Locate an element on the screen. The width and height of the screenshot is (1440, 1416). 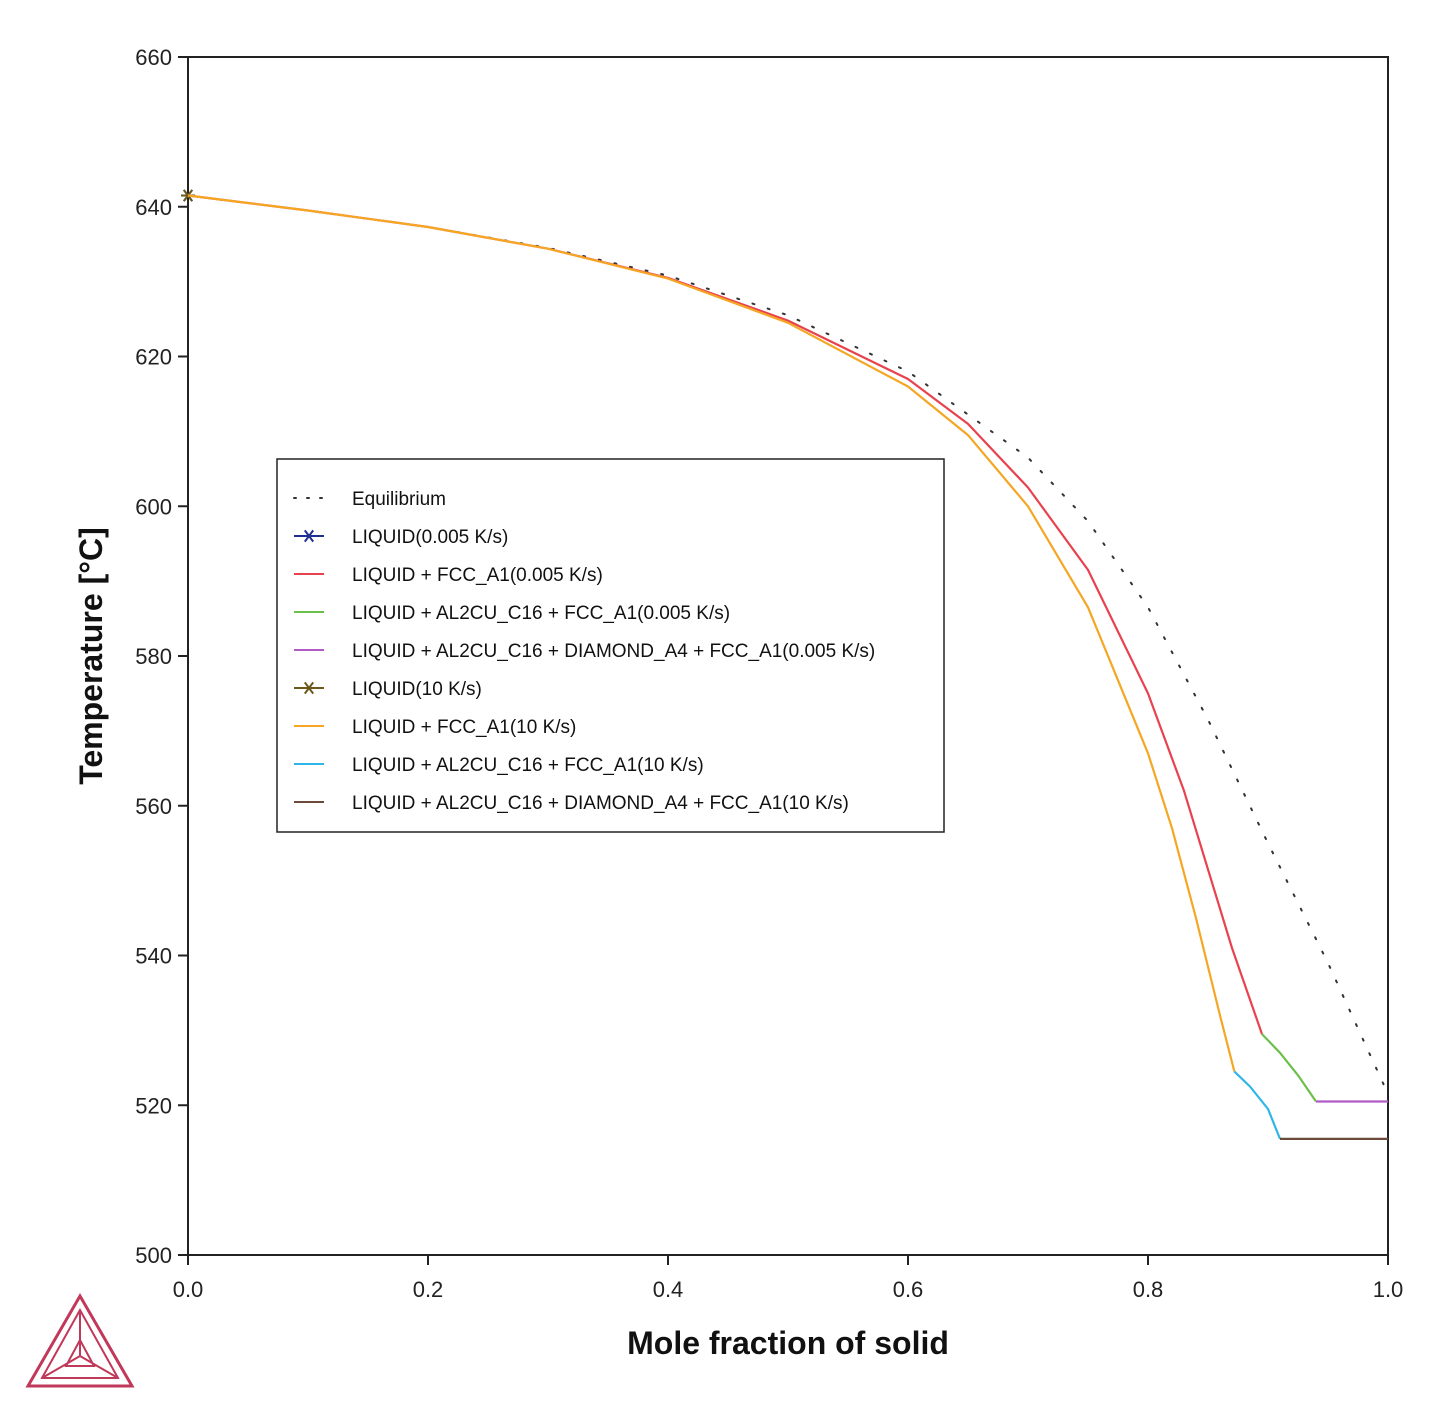
x-tick-label: 0.8 is located at coordinates (1148, 1289).